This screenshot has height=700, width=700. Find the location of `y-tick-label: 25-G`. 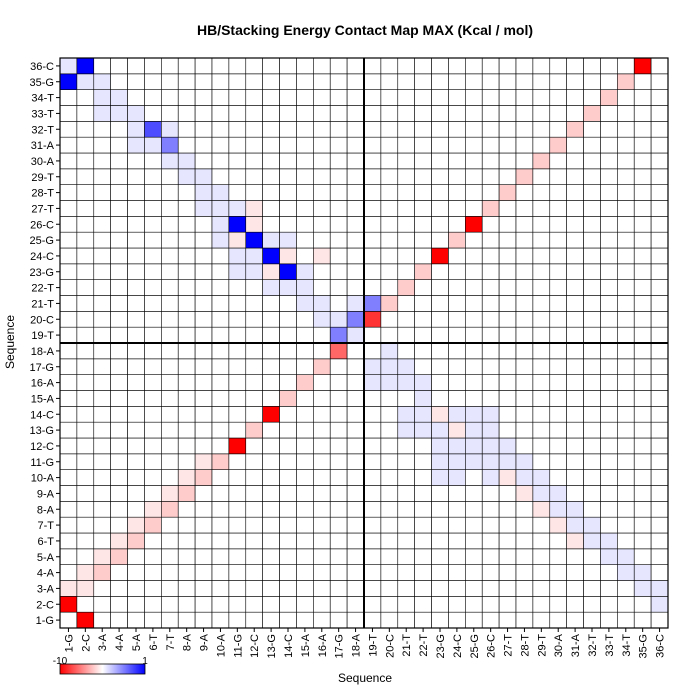

y-tick-label: 25-G is located at coordinates (42, 241).